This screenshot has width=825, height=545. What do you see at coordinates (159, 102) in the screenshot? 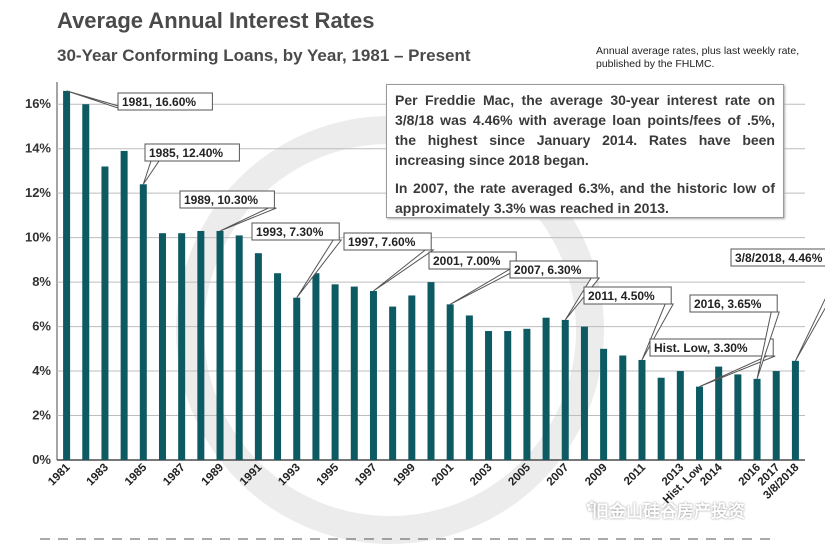
I see `callout-label: 1981, 16.60%` at bounding box center [159, 102].